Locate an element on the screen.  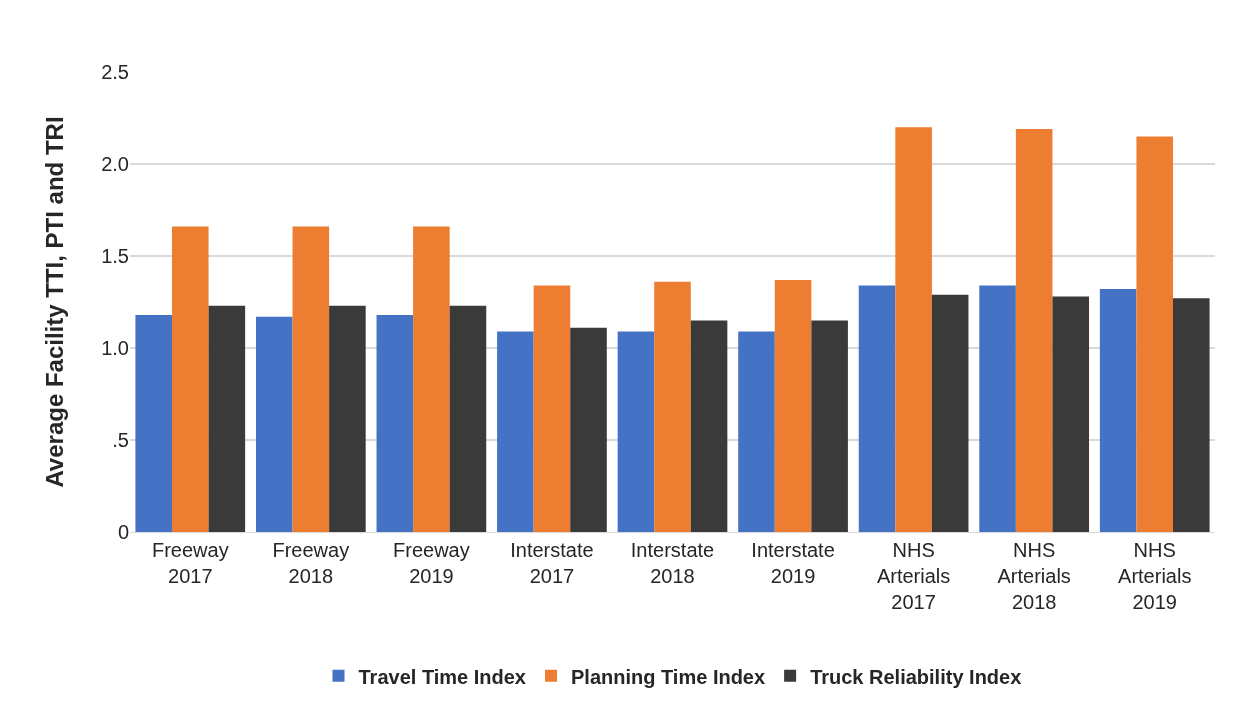
x-tick-label: NHS Arterials 2019 is located at coordinates (1155, 576).